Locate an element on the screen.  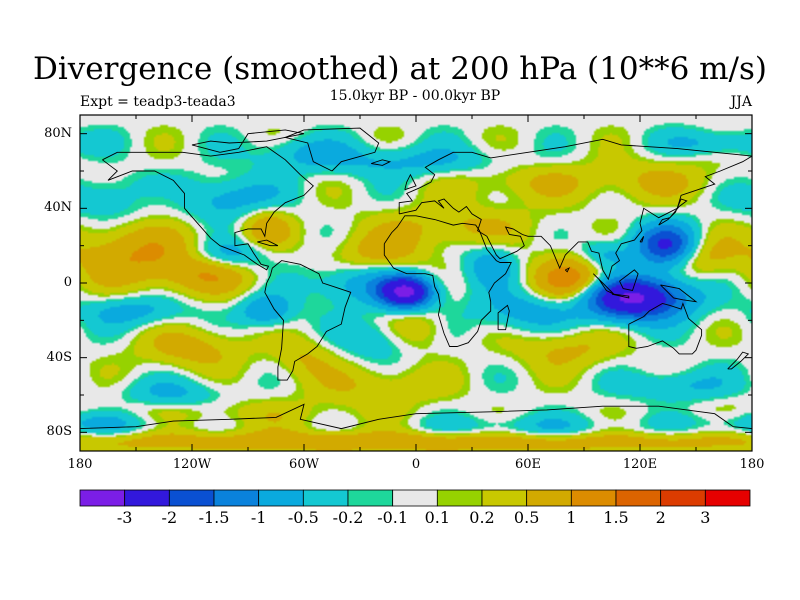
colorbar-label: -2 is located at coordinates (169, 517).